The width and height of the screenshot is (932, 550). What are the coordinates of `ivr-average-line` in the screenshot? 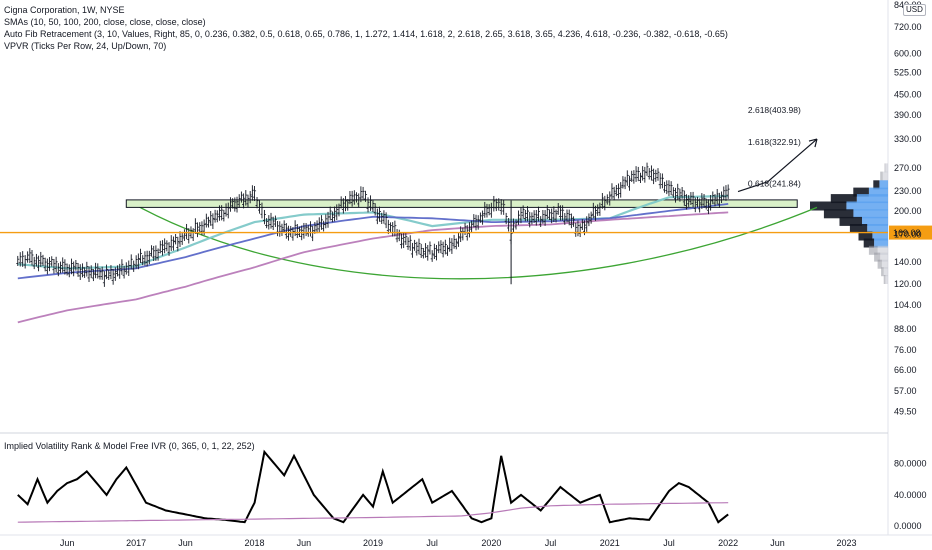 It's located at (373, 512).